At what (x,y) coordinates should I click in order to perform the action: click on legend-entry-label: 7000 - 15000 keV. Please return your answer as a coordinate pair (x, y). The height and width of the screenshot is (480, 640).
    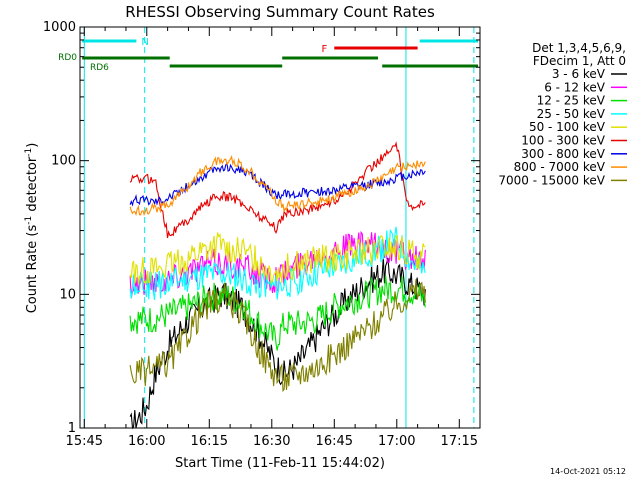
    Looking at the image, I should click on (551, 180).